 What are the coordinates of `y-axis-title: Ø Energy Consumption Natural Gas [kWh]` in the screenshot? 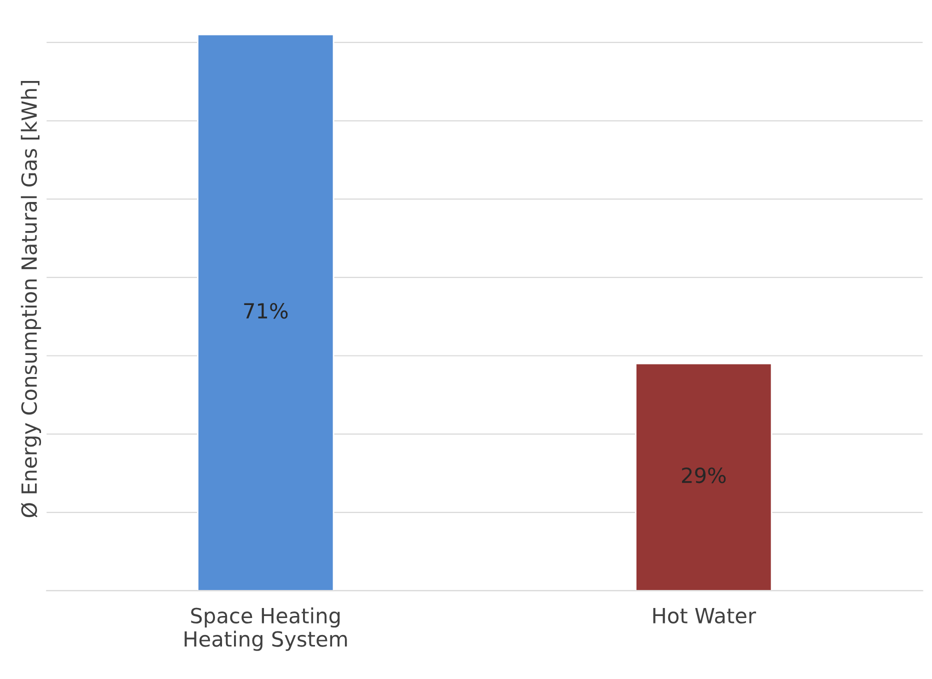 It's located at (31, 299).